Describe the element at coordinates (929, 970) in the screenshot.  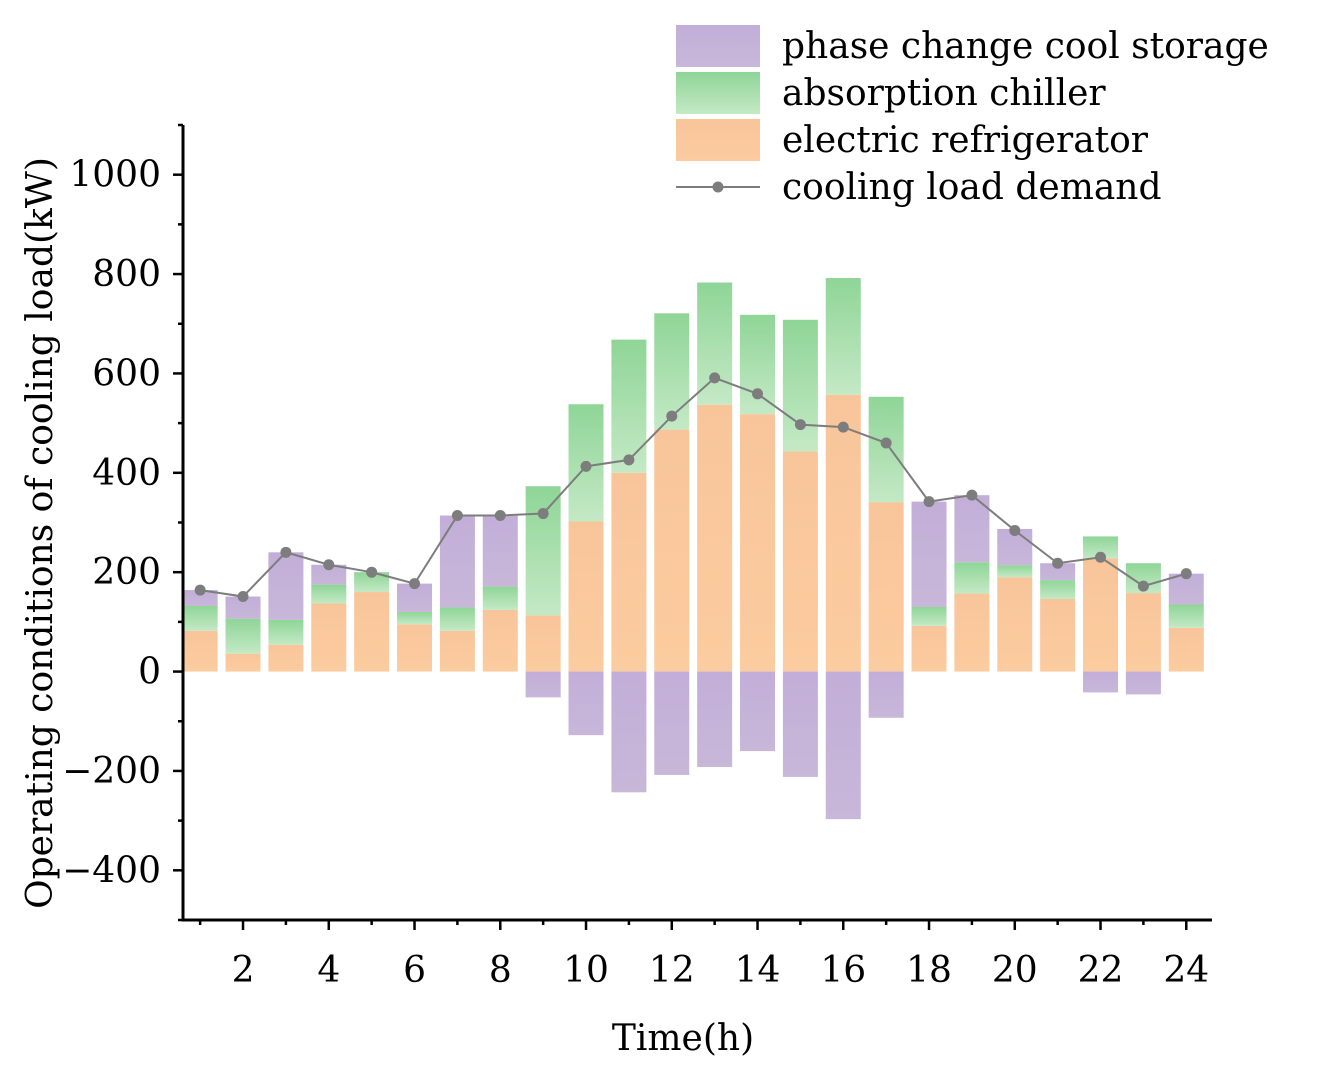
I see `x-tick-label-18: 18` at that location.